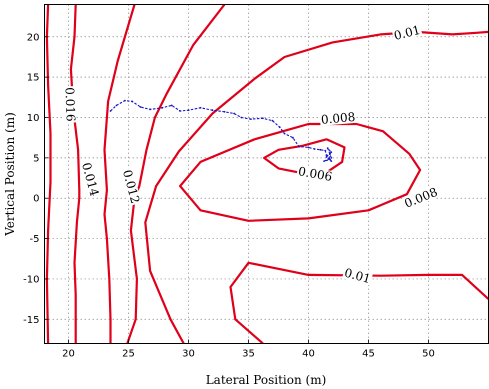 The height and width of the screenshot is (389, 489). I want to click on x-tick-label: 20, so click(68, 354).